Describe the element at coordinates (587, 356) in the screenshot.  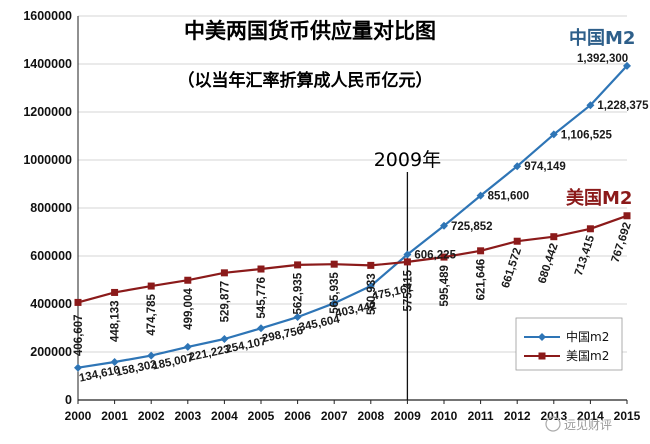
I see `legend-label-us: 美国m2` at that location.